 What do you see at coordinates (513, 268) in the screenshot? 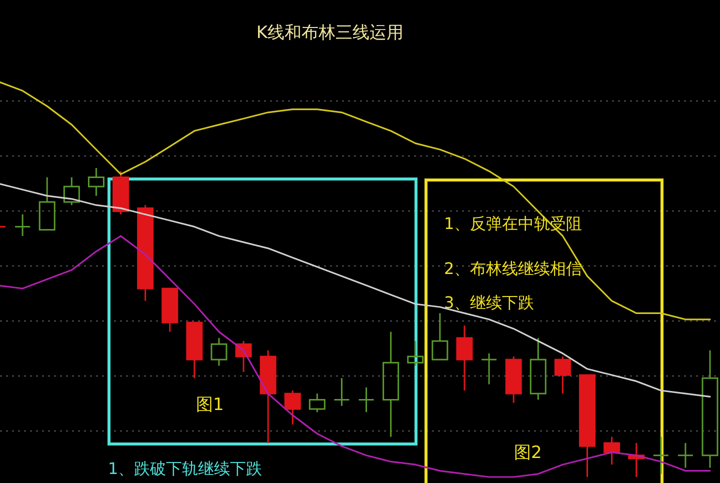
I see `annotation: 2、布林线继续相信` at bounding box center [513, 268].